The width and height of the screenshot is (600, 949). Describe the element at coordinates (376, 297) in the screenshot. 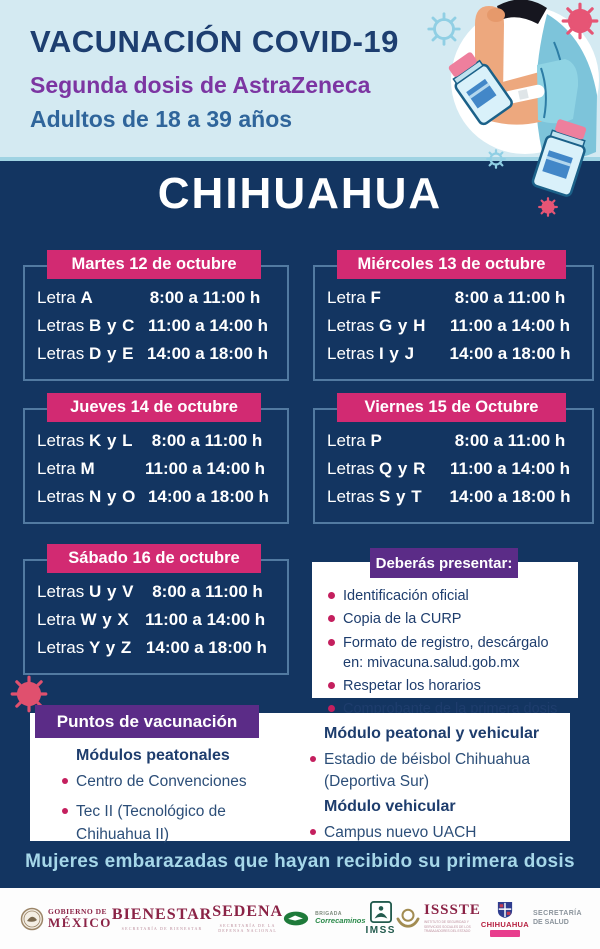

I see `letters-value: F` at that location.